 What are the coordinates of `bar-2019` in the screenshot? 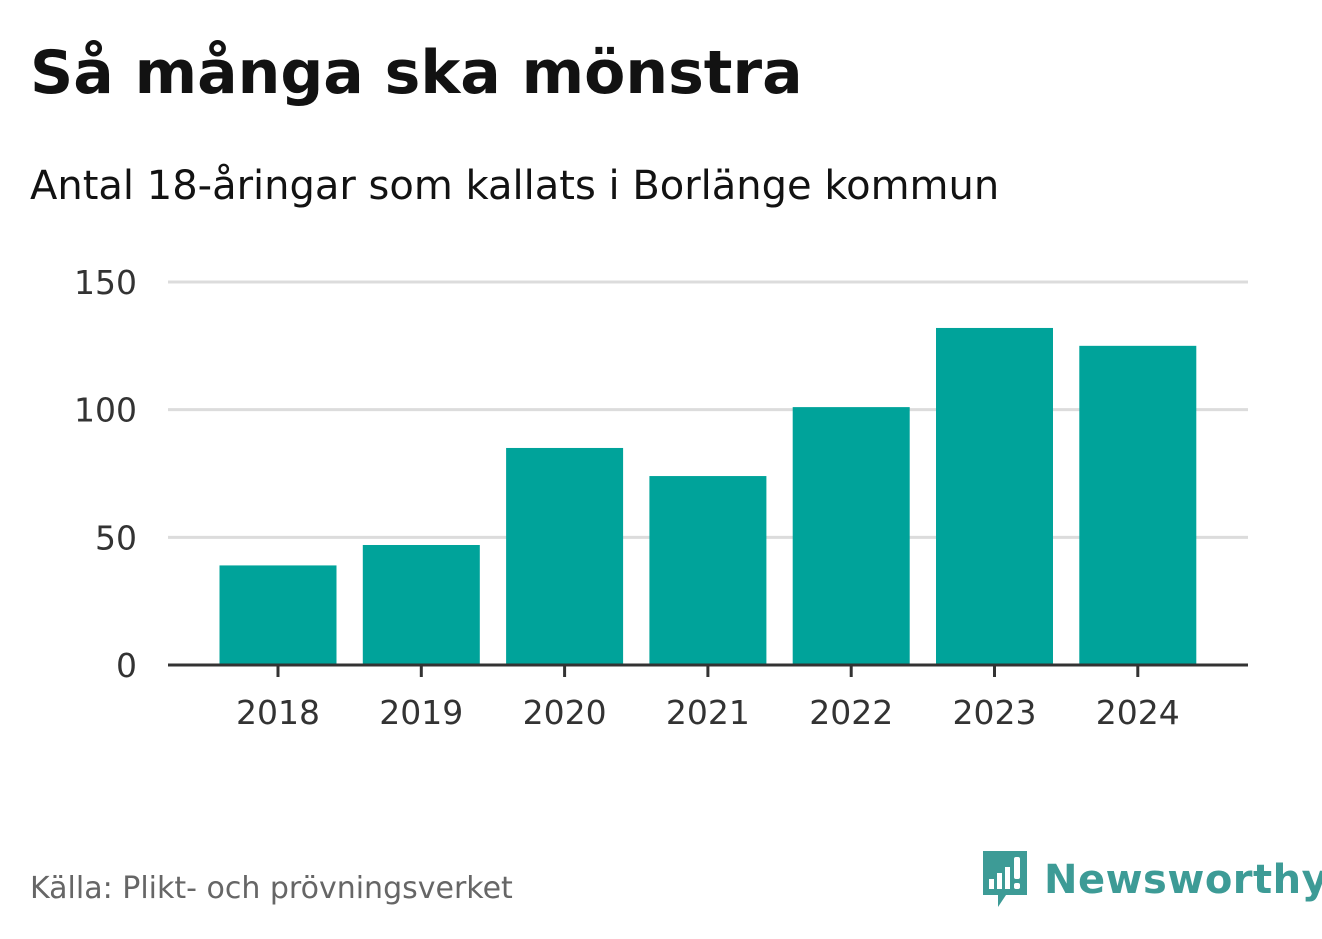 It's located at (421, 604).